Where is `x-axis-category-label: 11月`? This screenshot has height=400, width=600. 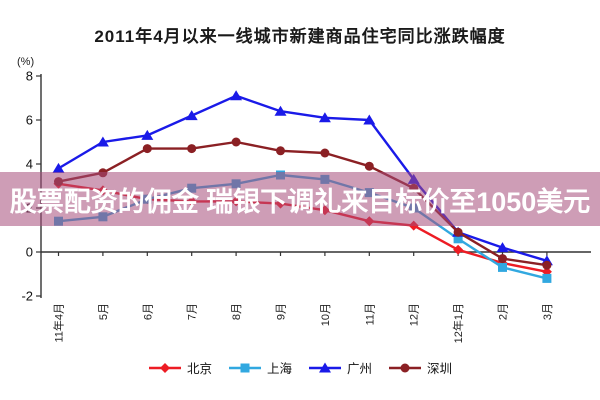
x-axis-category-label: 11月 is located at coordinates (370, 314).